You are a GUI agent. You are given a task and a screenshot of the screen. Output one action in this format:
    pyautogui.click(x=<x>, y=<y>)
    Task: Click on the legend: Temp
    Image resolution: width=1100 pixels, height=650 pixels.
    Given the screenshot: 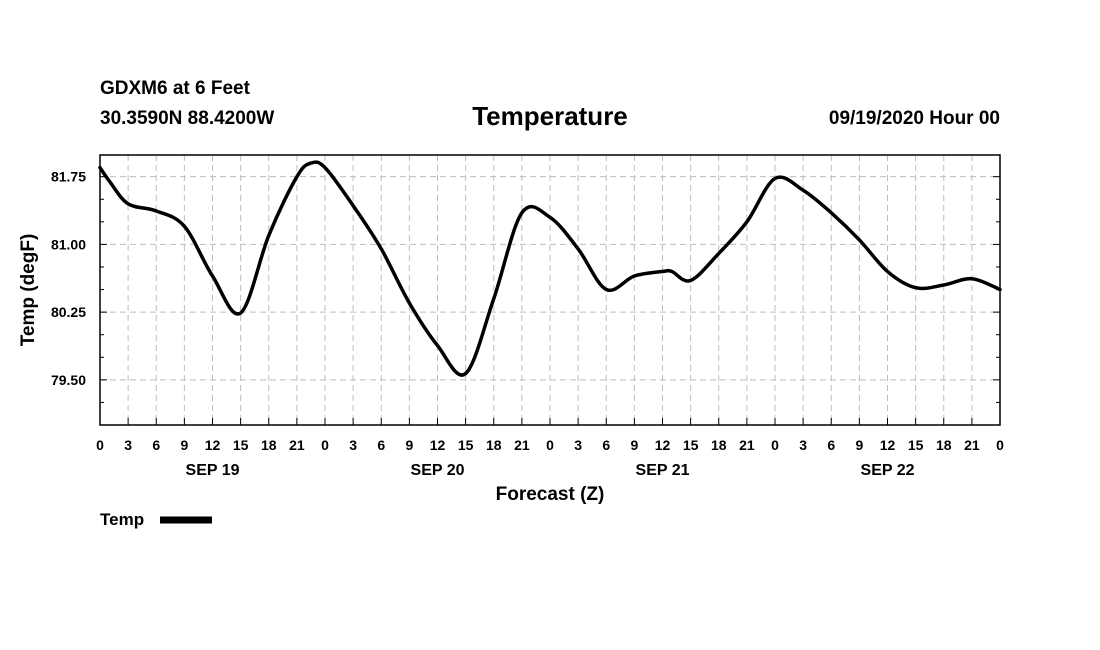 What is the action you would take?
    pyautogui.click(x=156, y=519)
    